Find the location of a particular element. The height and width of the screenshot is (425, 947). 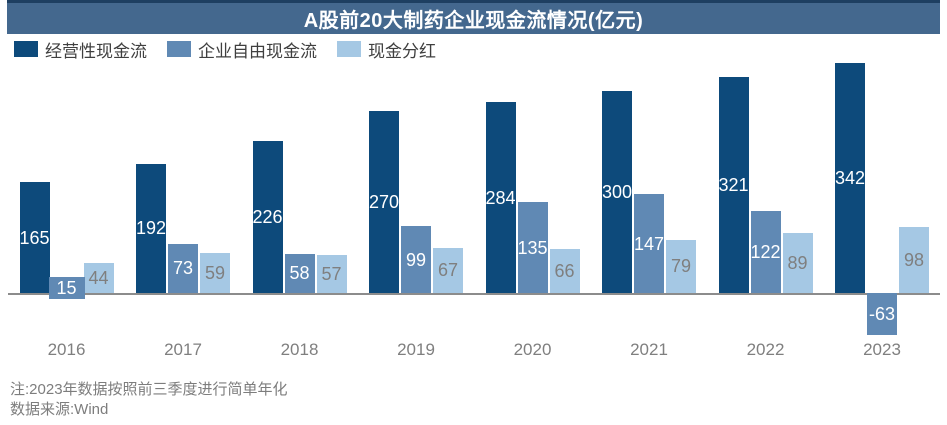

bar-series3-2017 is located at coordinates (215, 273).